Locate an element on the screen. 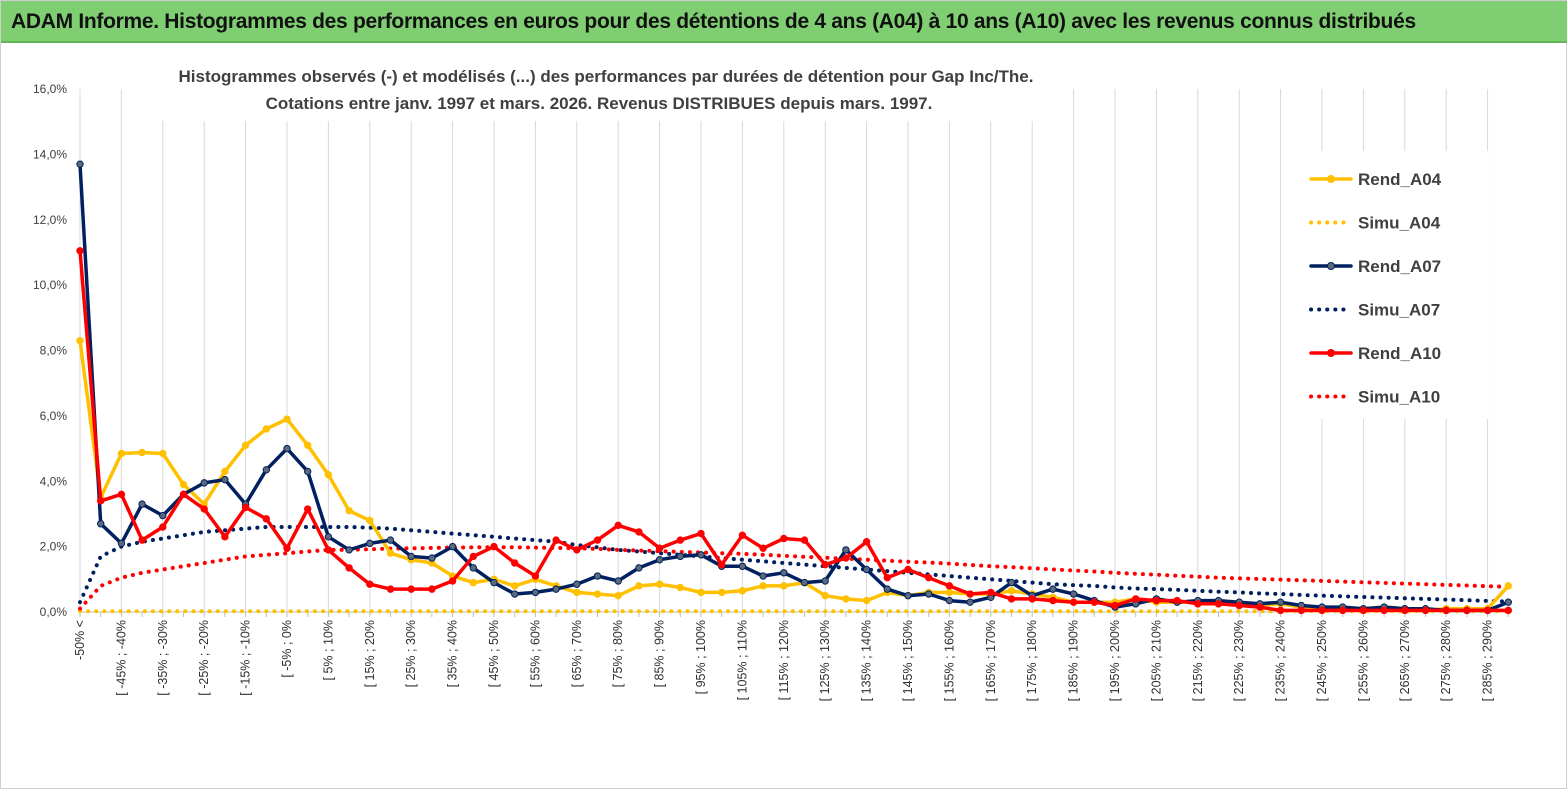 The width and height of the screenshot is (1567, 790). x-tick-label: -50% < is located at coordinates (80, 640).